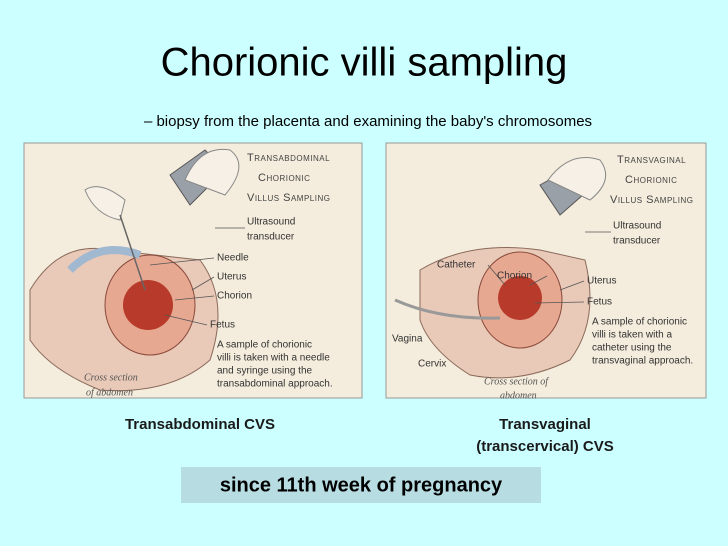 The height and width of the screenshot is (546, 728). Describe the element at coordinates (111, 377) in the screenshot. I see `section-label: Cross section` at that location.